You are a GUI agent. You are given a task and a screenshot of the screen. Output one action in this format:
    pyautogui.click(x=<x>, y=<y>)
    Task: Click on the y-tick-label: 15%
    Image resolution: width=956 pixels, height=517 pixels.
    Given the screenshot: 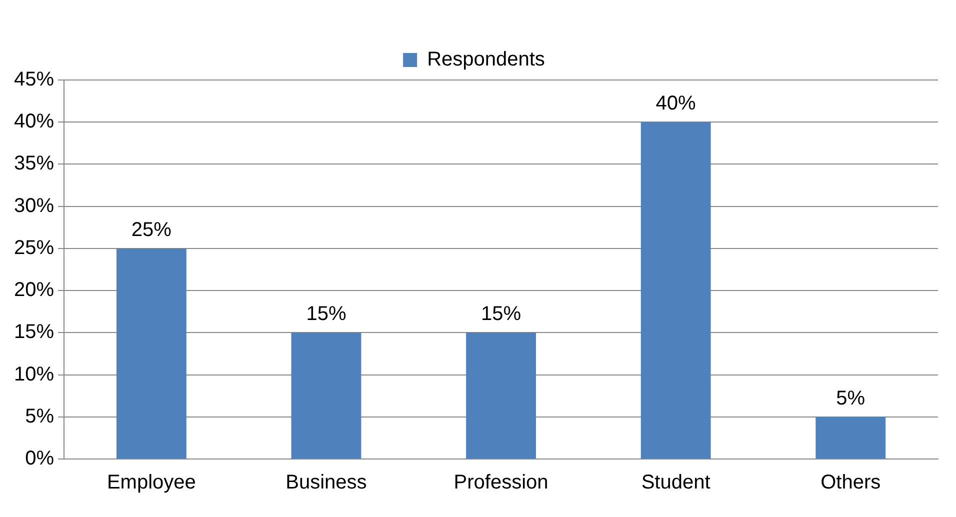 What is the action you would take?
    pyautogui.click(x=34, y=332)
    